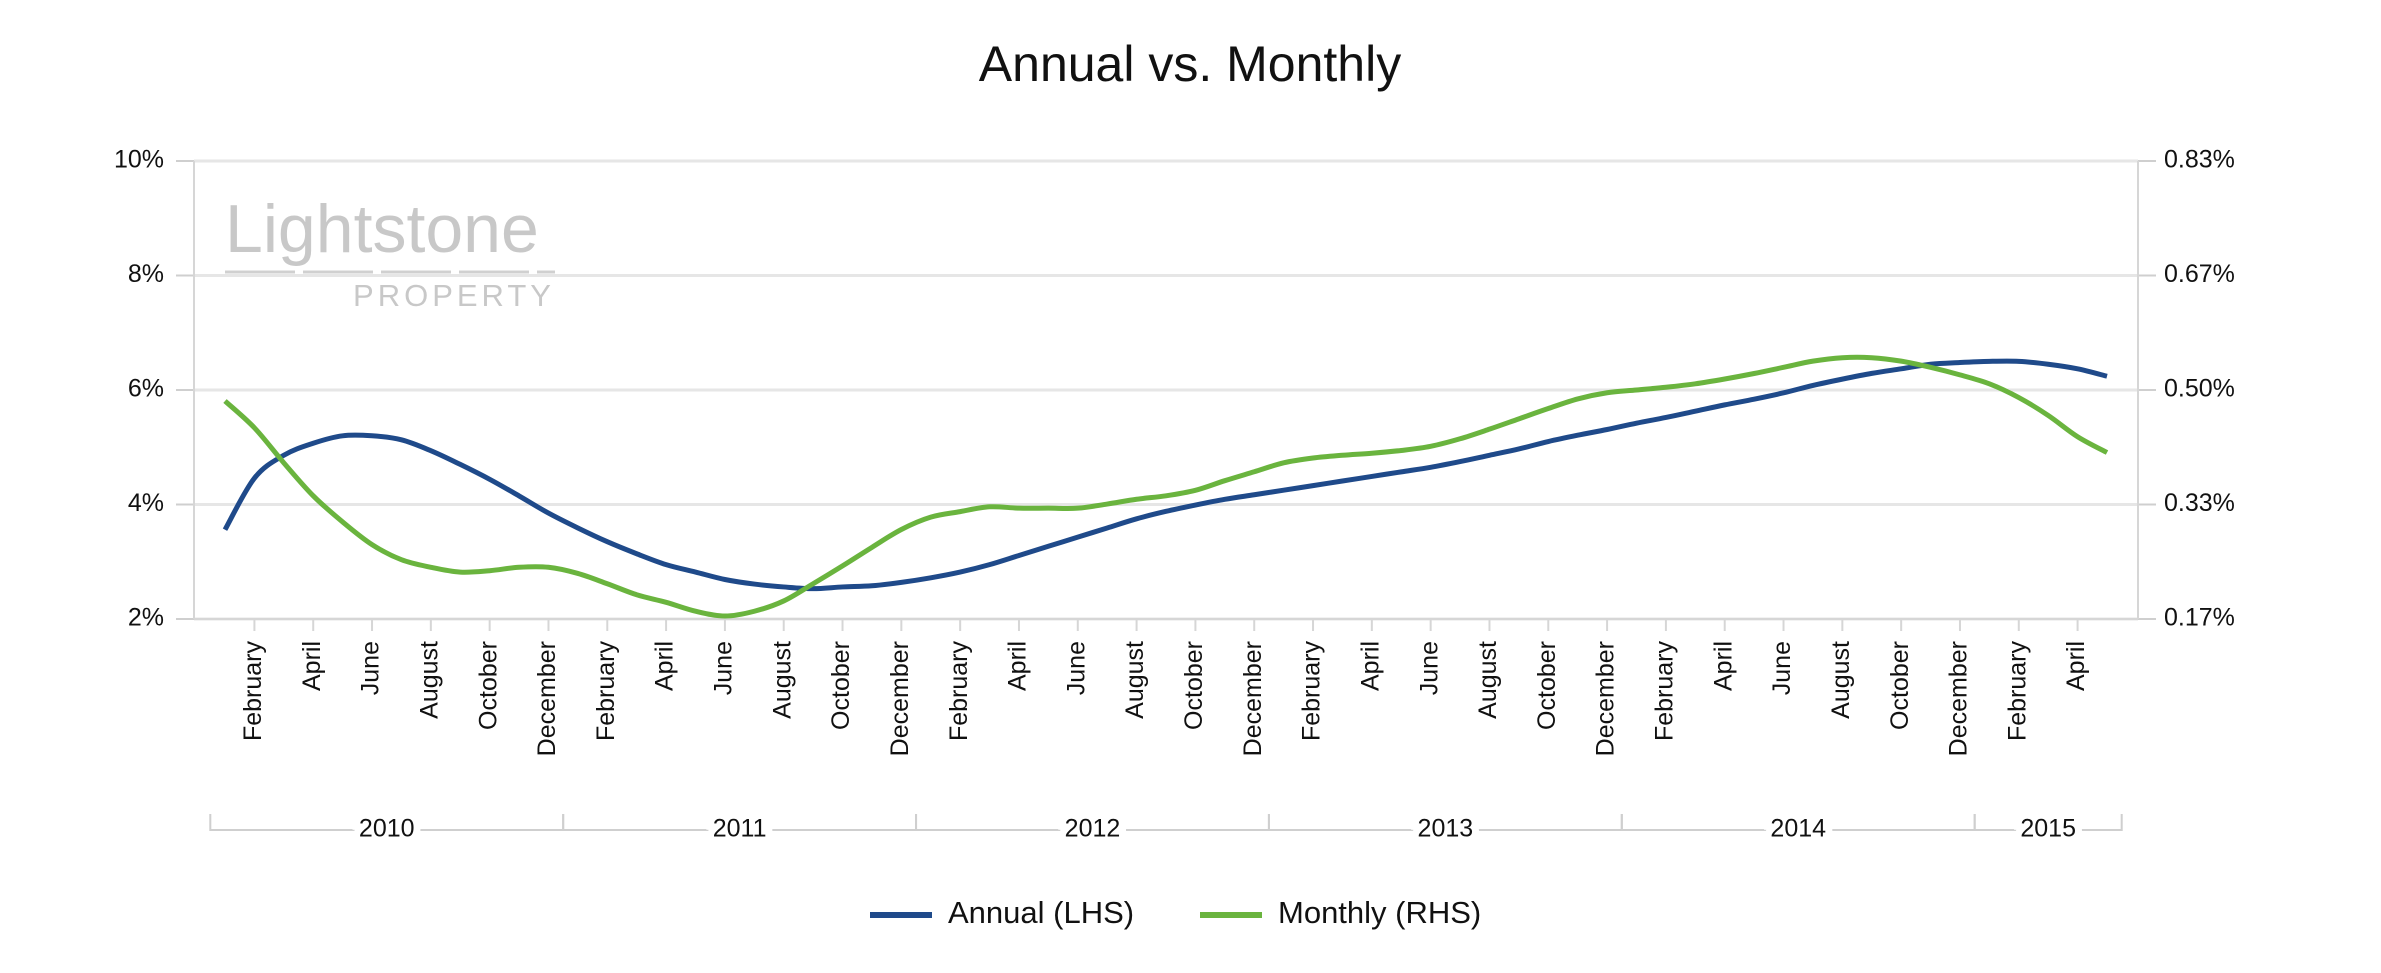  Describe the element at coordinates (1190, 64) in the screenshot. I see `chart-title: Annual vs. Monthly` at that location.